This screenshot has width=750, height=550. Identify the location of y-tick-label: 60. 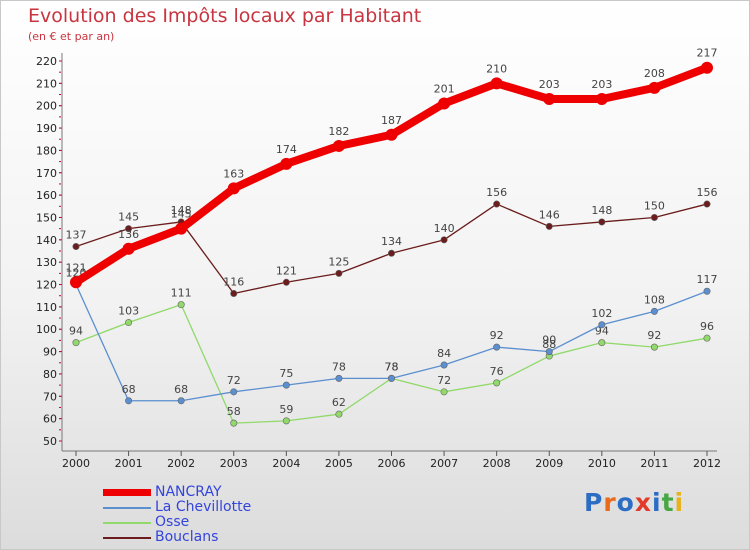
(50, 419).